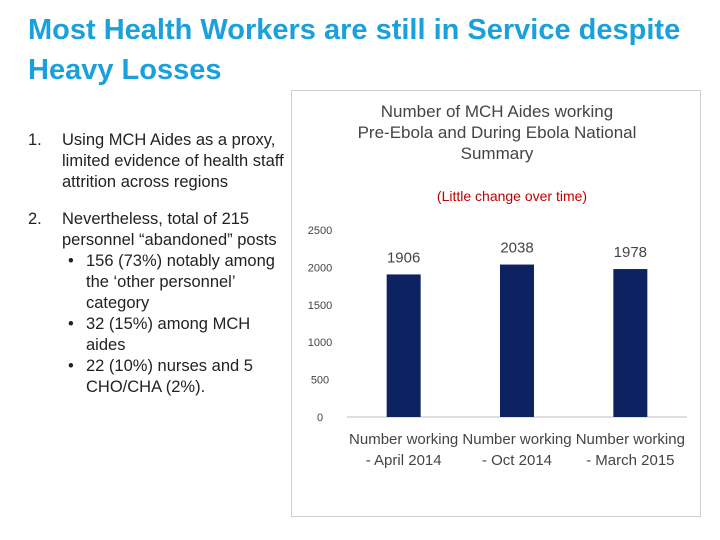  What do you see at coordinates (320, 231) in the screenshot?
I see `y-tick-label: 2500` at bounding box center [320, 231].